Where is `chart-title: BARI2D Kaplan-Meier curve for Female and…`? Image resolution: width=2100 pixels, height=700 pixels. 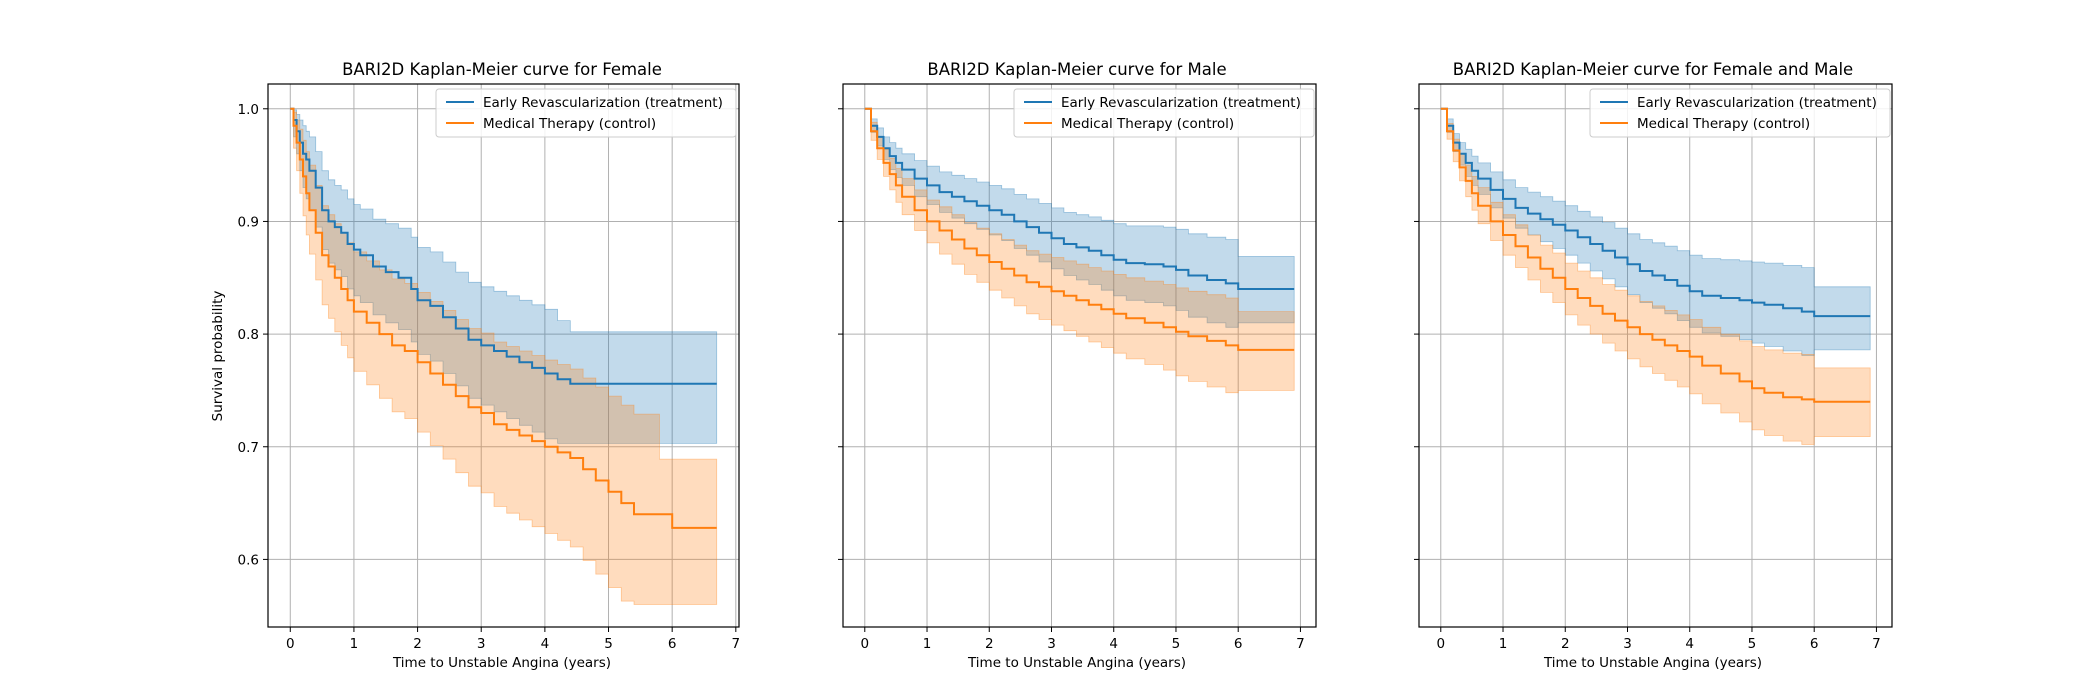 chart-title: BARI2D Kaplan-Meier curve for Female and… is located at coordinates (1653, 69).